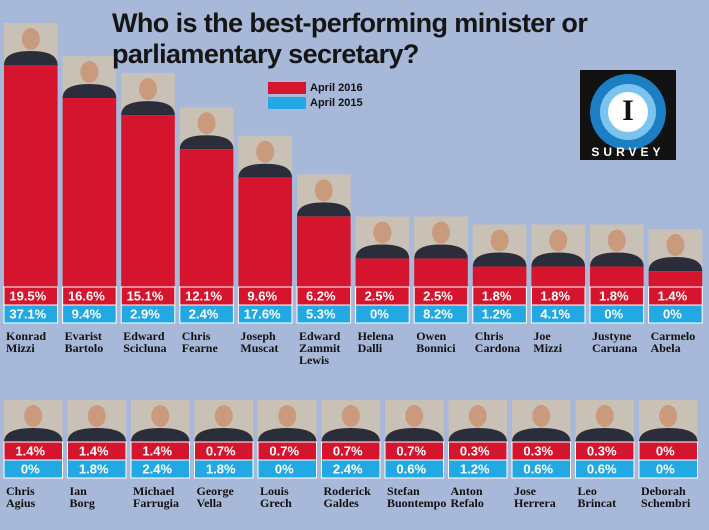 The width and height of the screenshot is (709, 530). Describe the element at coordinates (259, 342) in the screenshot. I see `person-name: Joseph Muscat` at that location.